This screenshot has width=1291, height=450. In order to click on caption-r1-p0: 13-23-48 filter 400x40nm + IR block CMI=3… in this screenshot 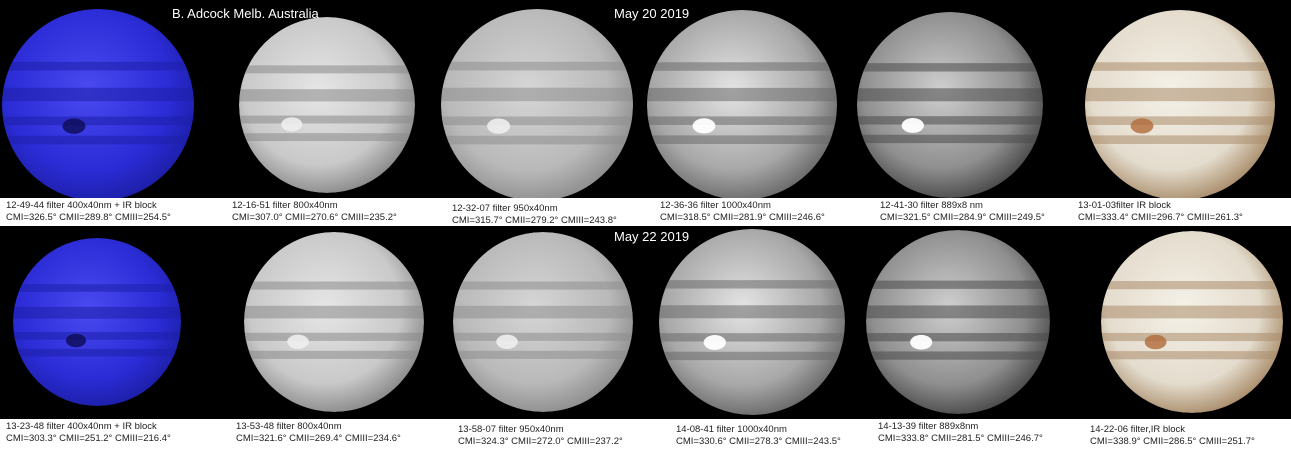, I will do `click(118, 433)`.